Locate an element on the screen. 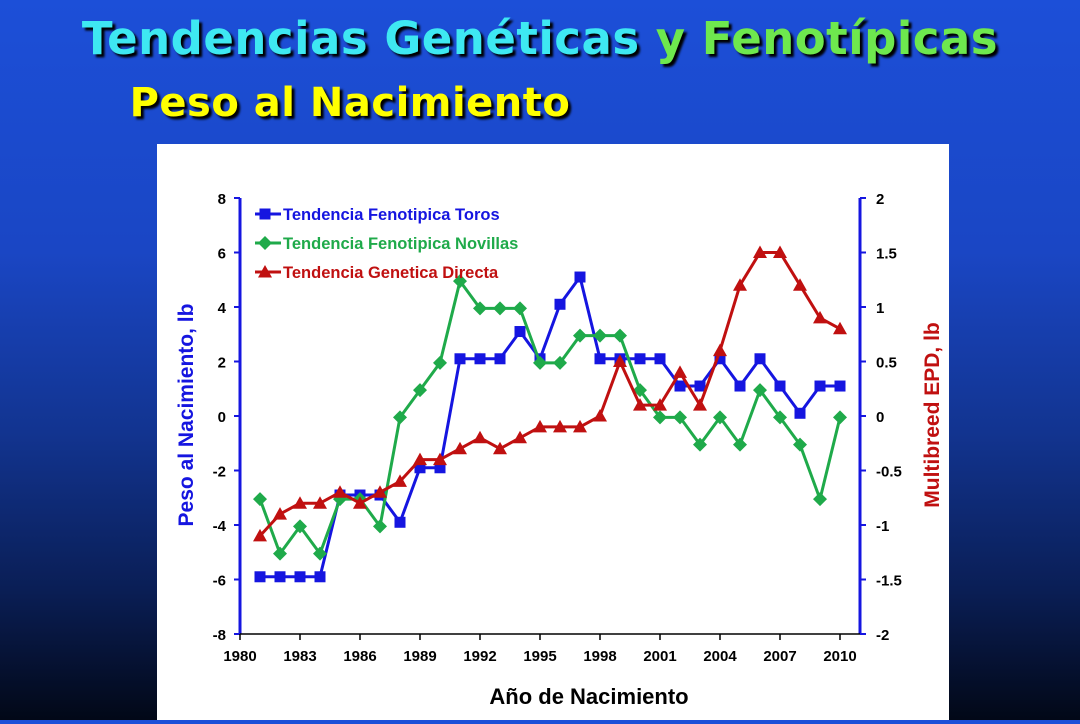 This screenshot has width=1080, height=724. x-axis-label: Año de Nacimiento is located at coordinates (588, 696).